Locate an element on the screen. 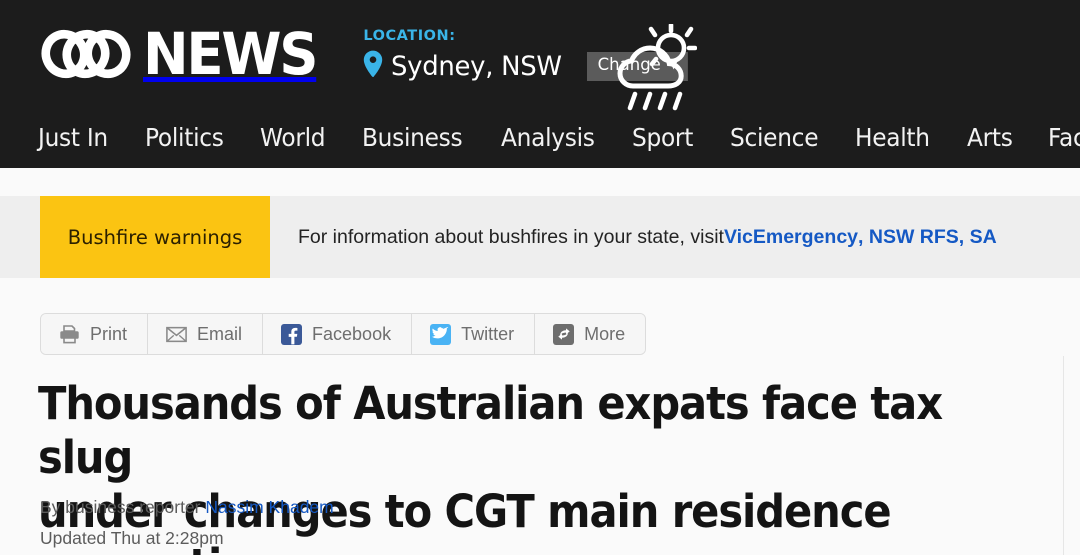 The height and width of the screenshot is (555, 1080). nav-item-health: Health is located at coordinates (893, 137).